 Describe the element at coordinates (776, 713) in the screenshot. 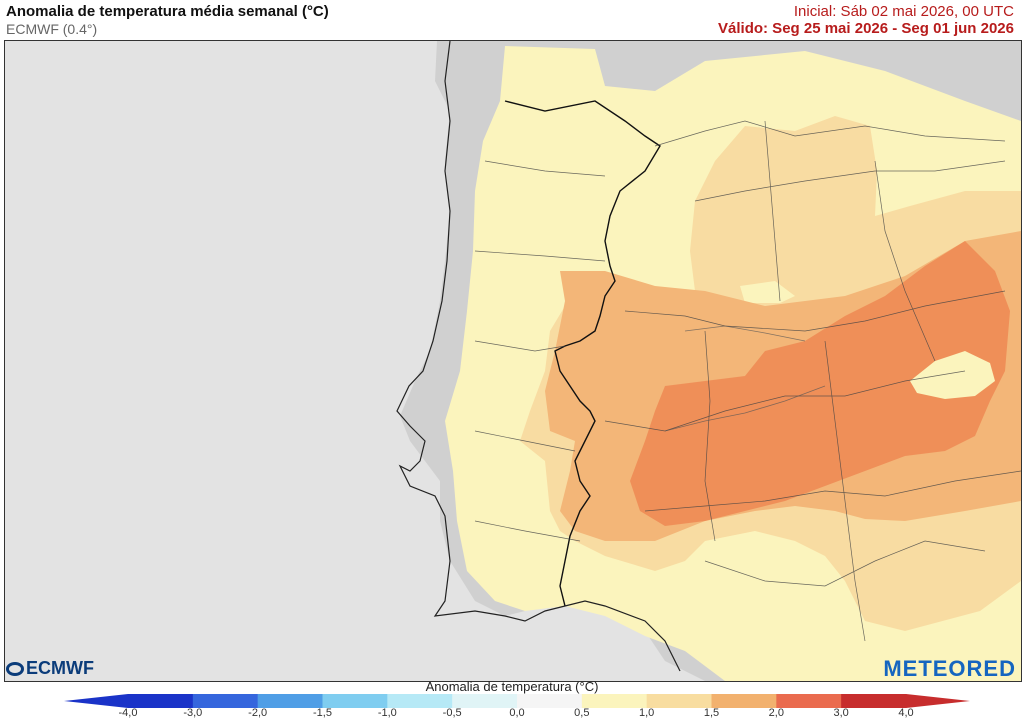

I see `legend-tick-label: 2,0` at that location.